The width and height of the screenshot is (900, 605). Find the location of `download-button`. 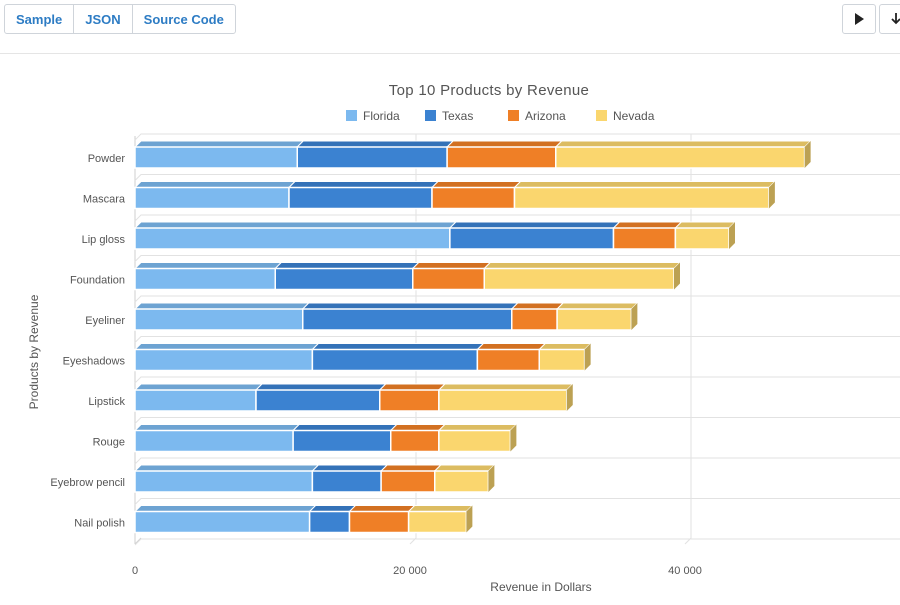

download-button is located at coordinates (889, 19).